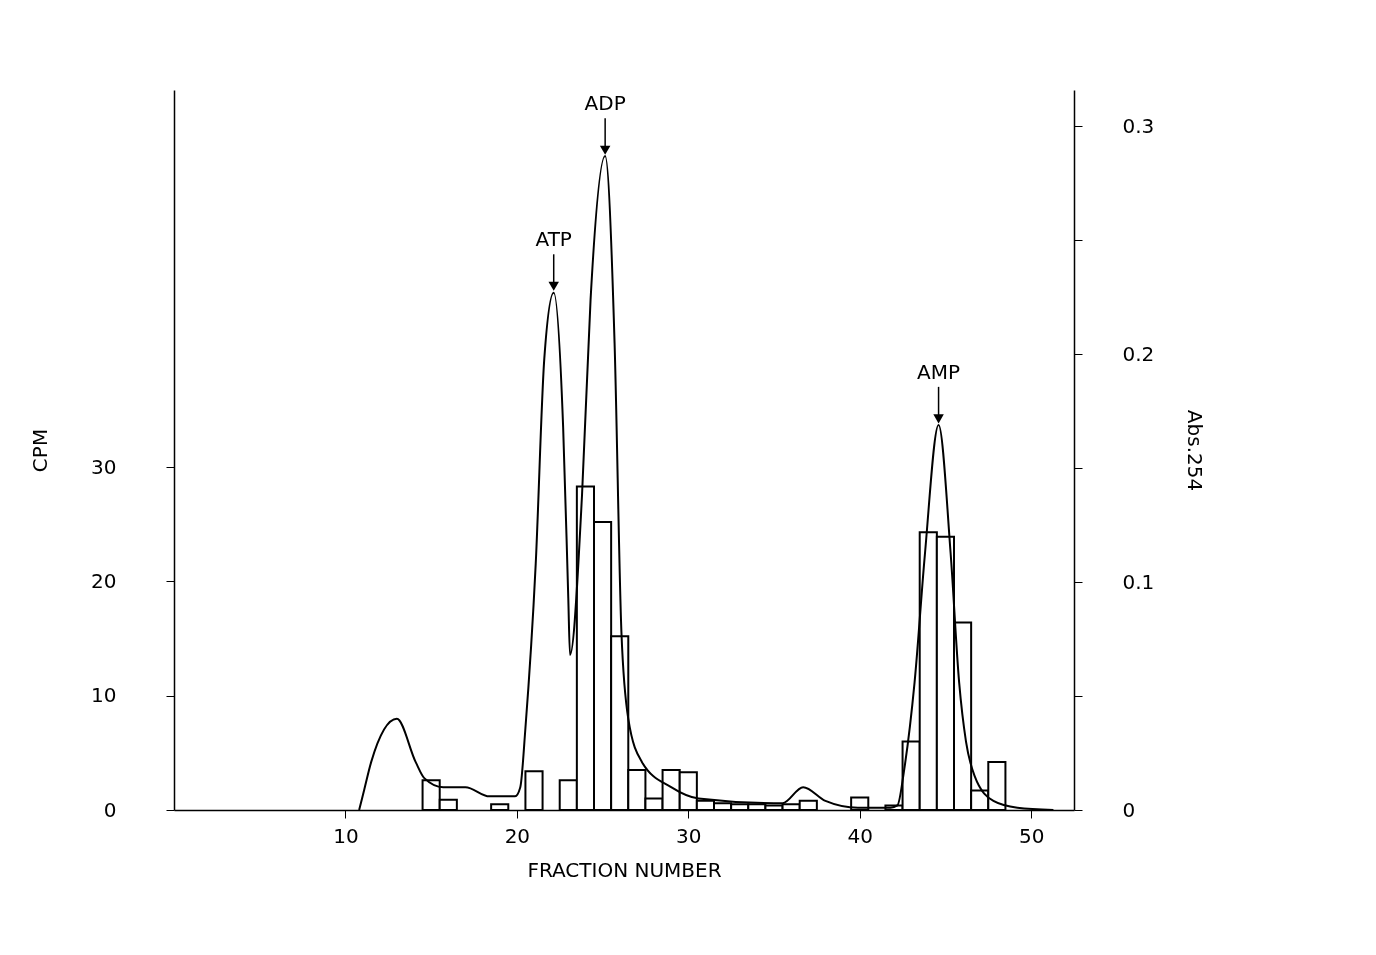  What do you see at coordinates (346, 835) in the screenshot?
I see `x-tick-label: 10` at bounding box center [346, 835].